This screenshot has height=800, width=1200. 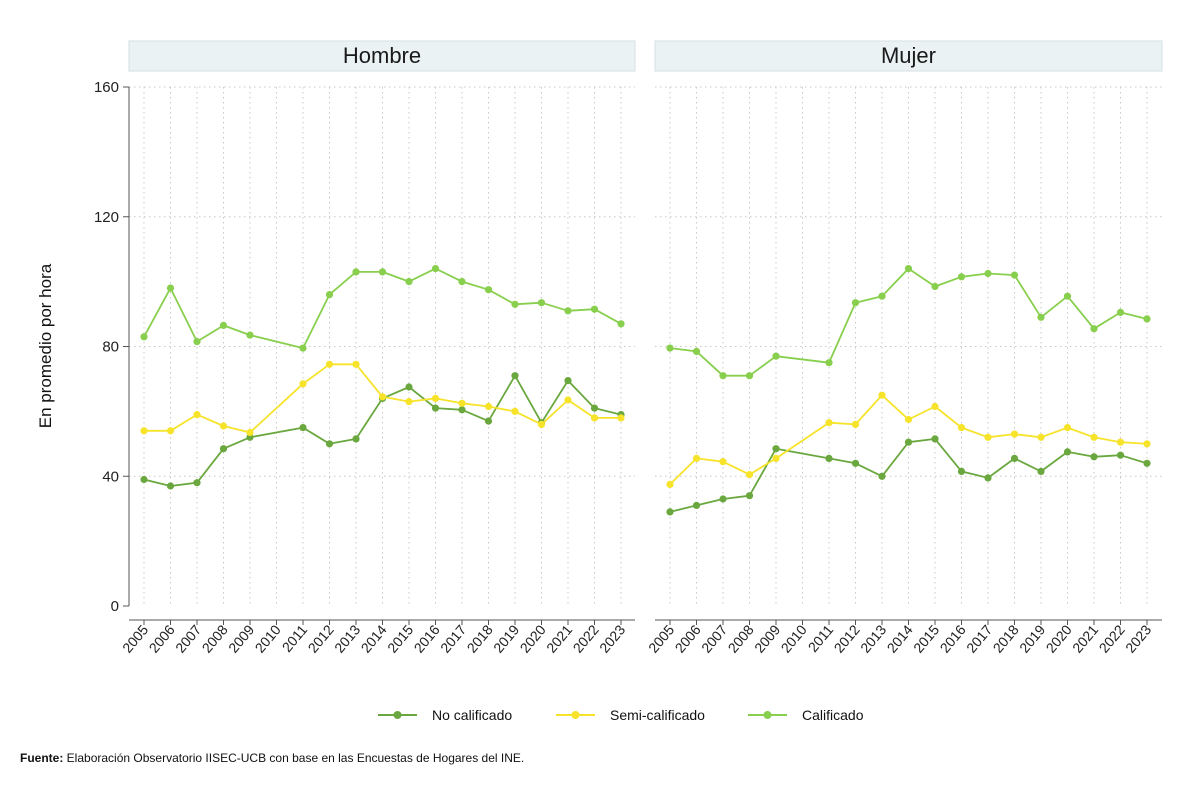 I want to click on y-tick-label: 0, so click(x=115, y=606).